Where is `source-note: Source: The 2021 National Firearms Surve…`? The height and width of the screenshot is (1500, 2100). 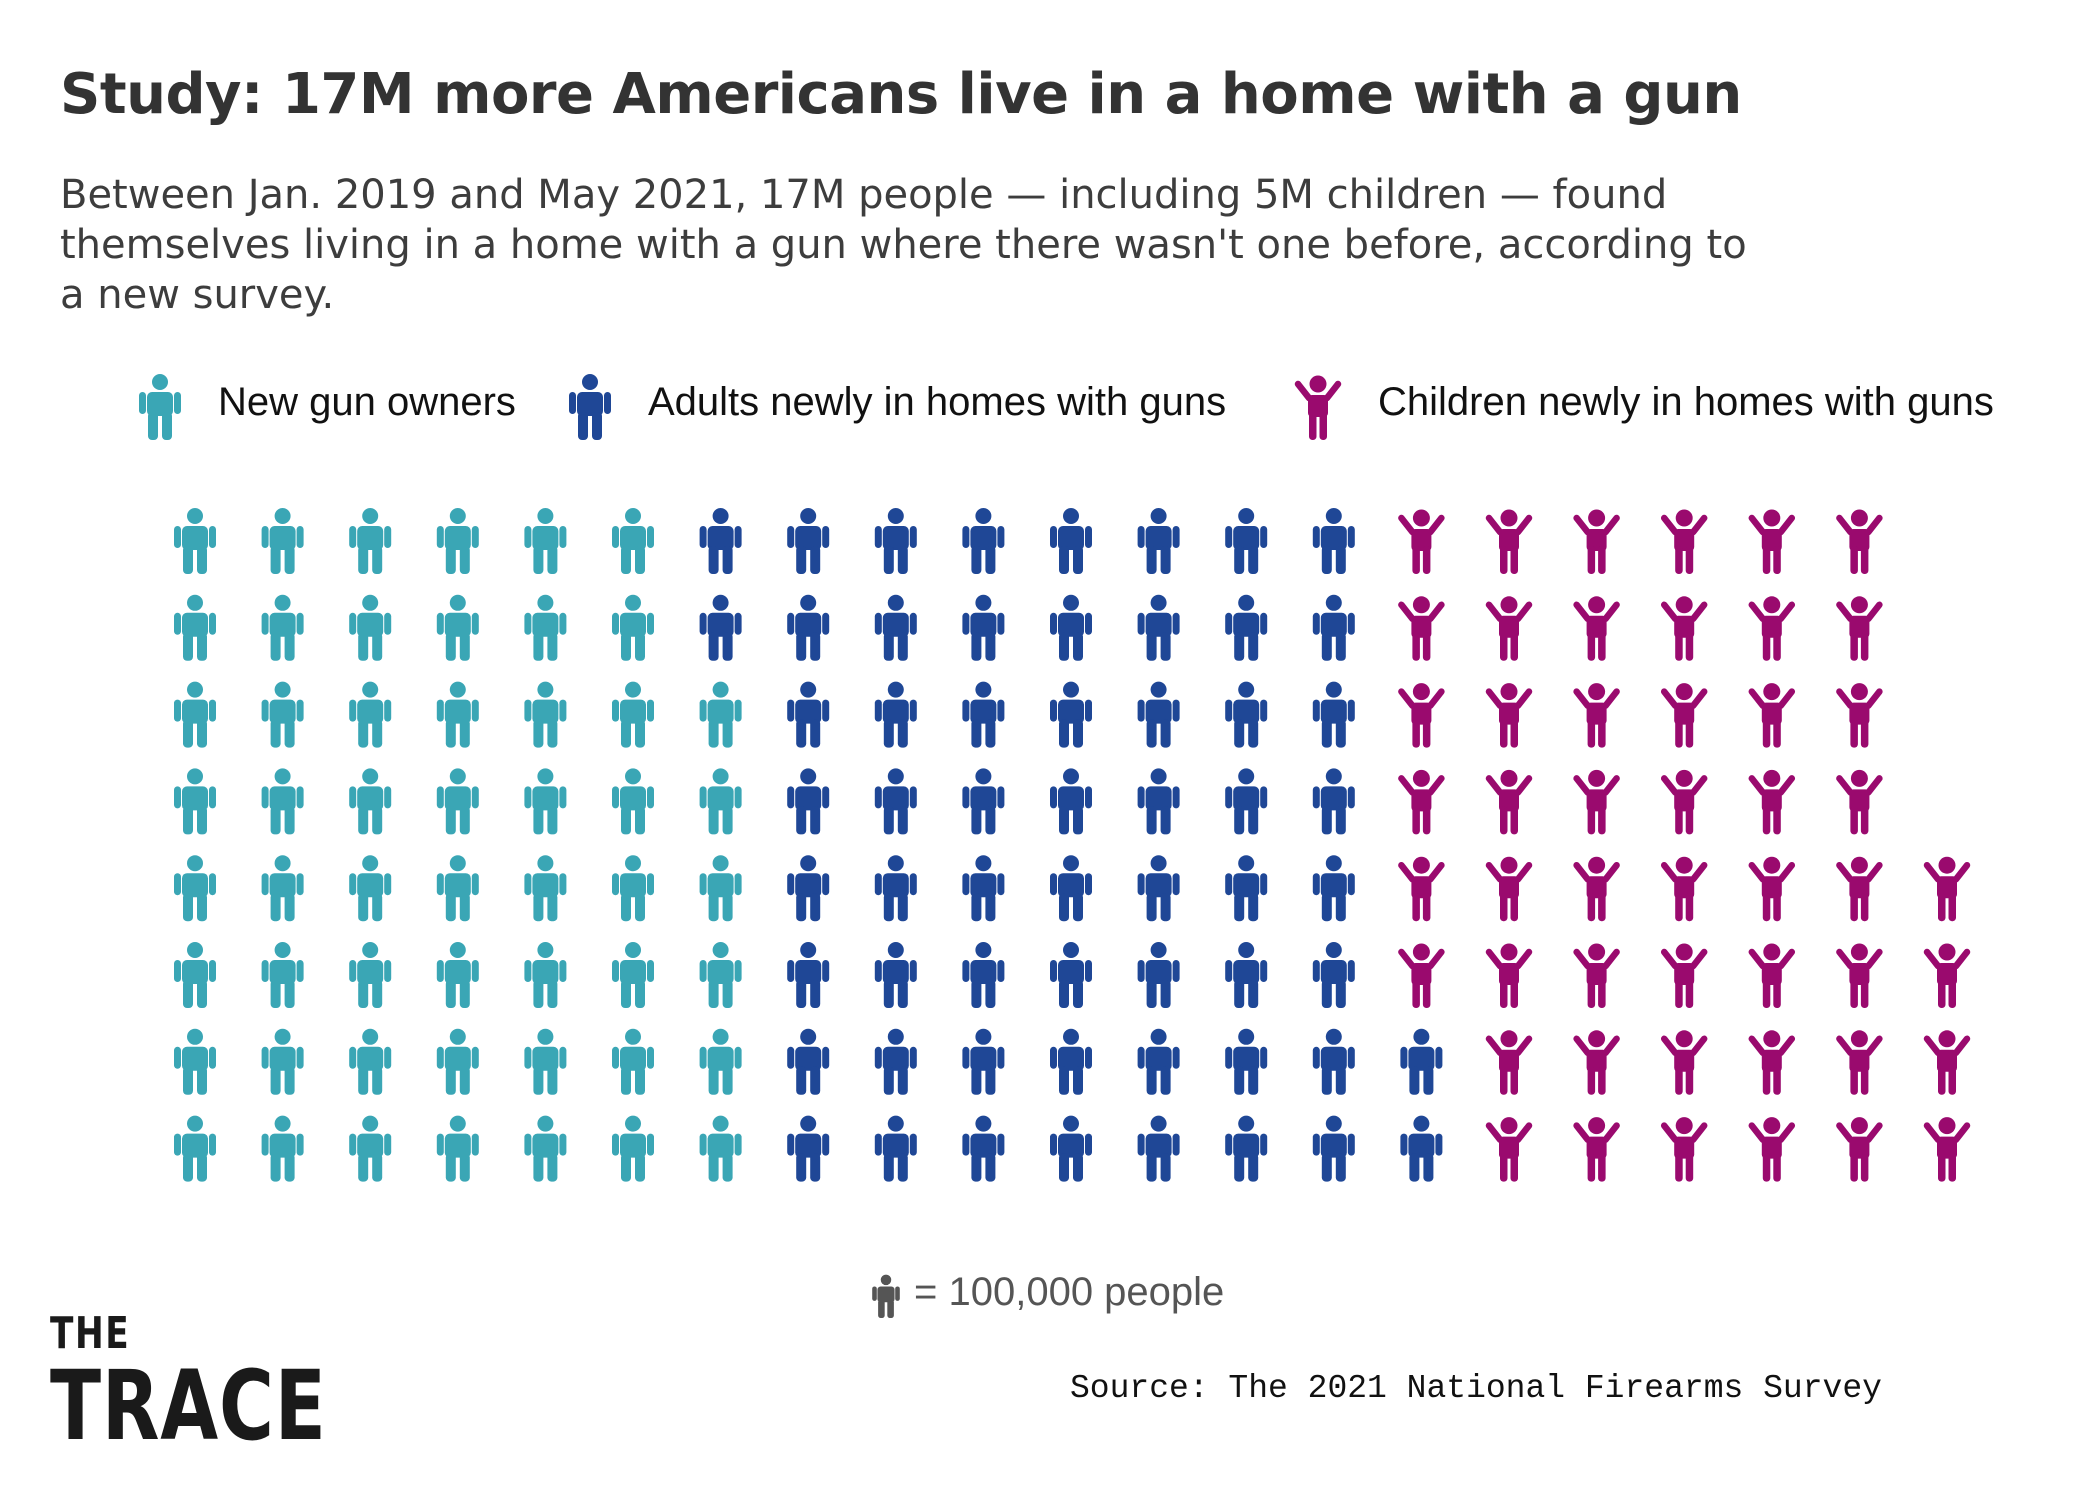 source-note: Source: The 2021 National Firearms Surve… is located at coordinates (1476, 1388).